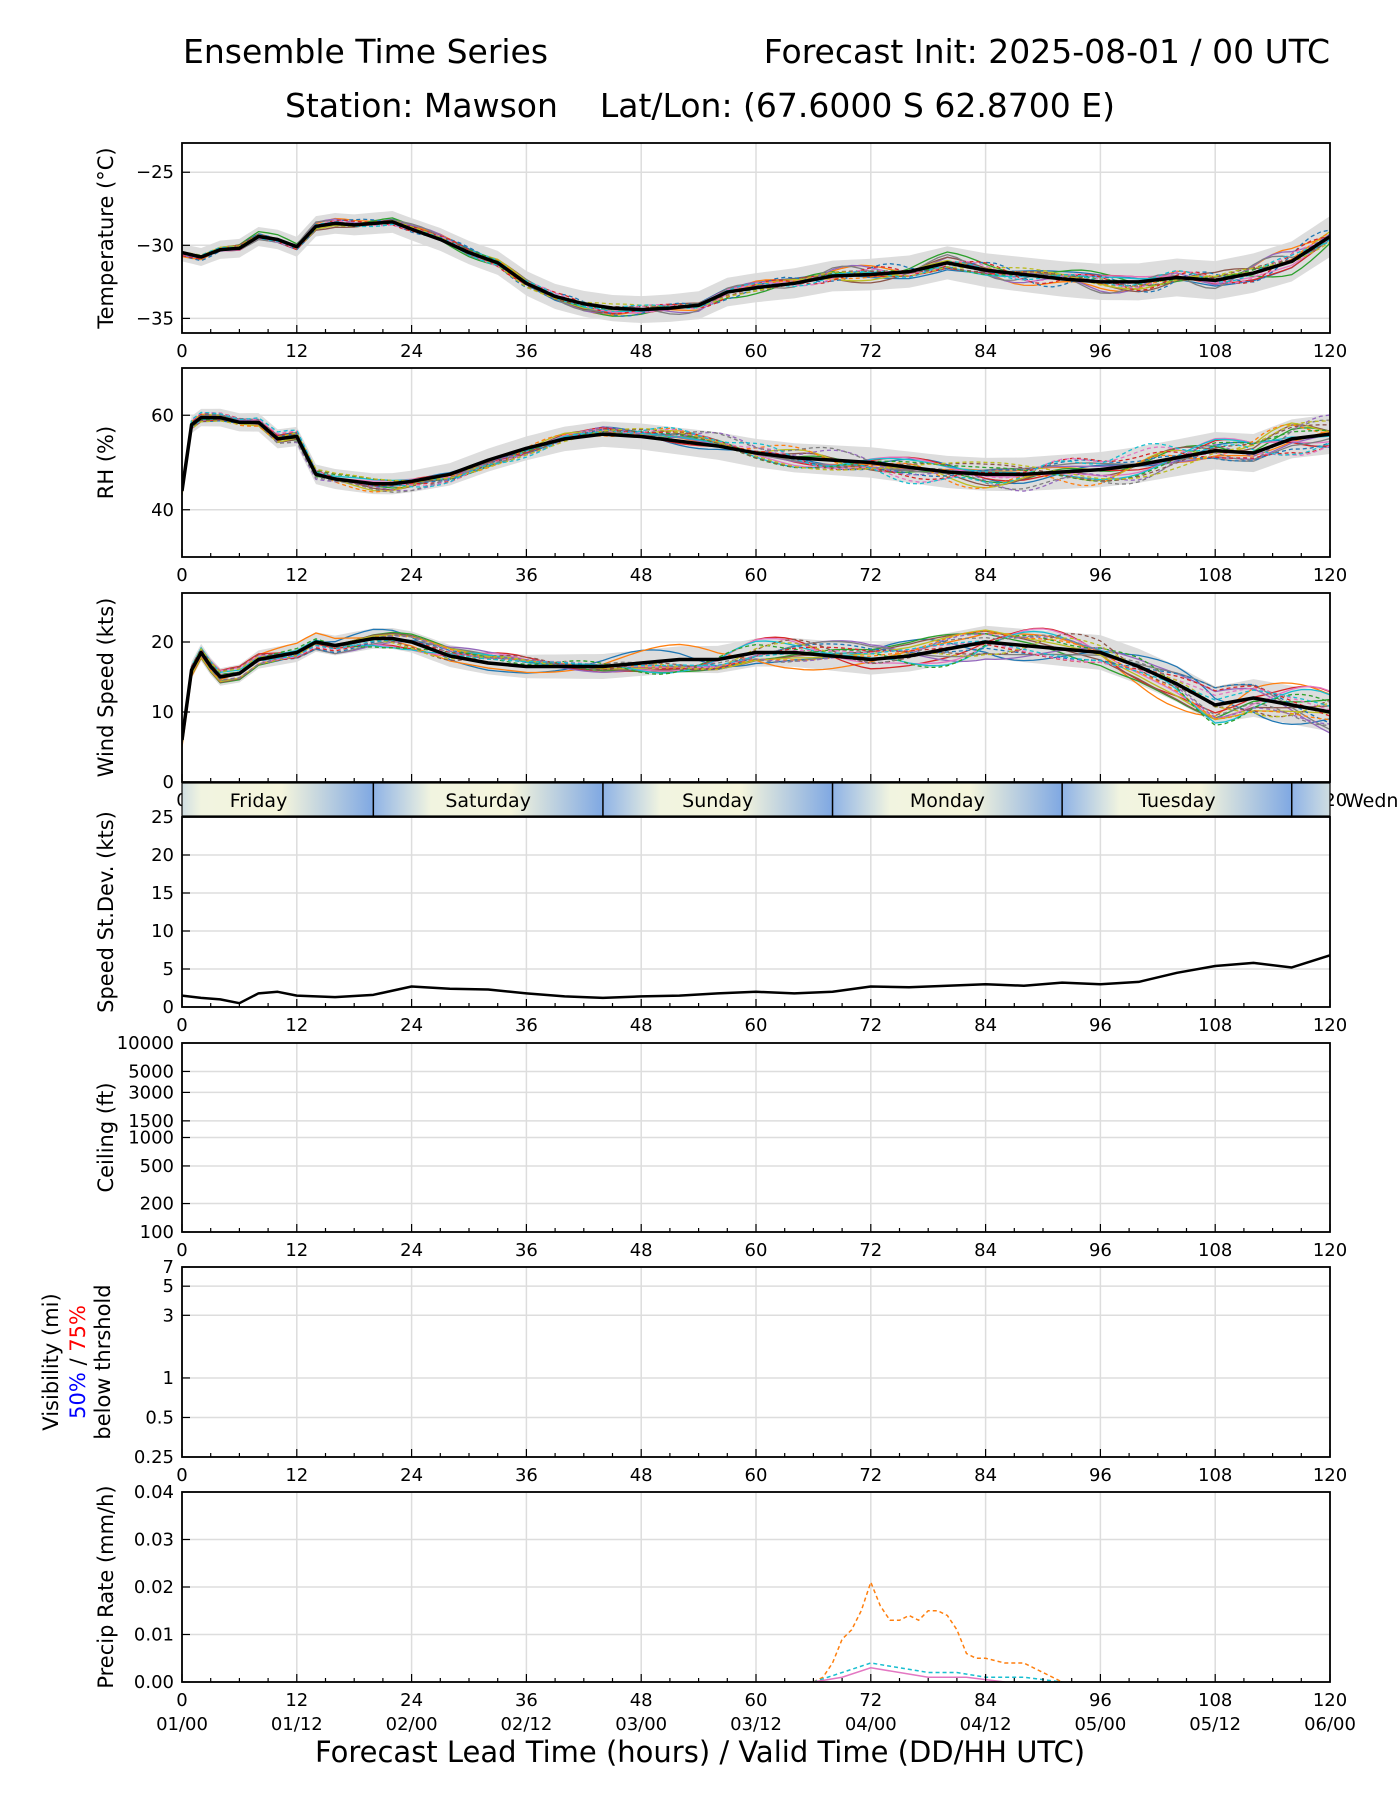 The height and width of the screenshot is (1800, 1400). What do you see at coordinates (168, 1378) in the screenshot?
I see `y-tick-label: 1` at bounding box center [168, 1378].